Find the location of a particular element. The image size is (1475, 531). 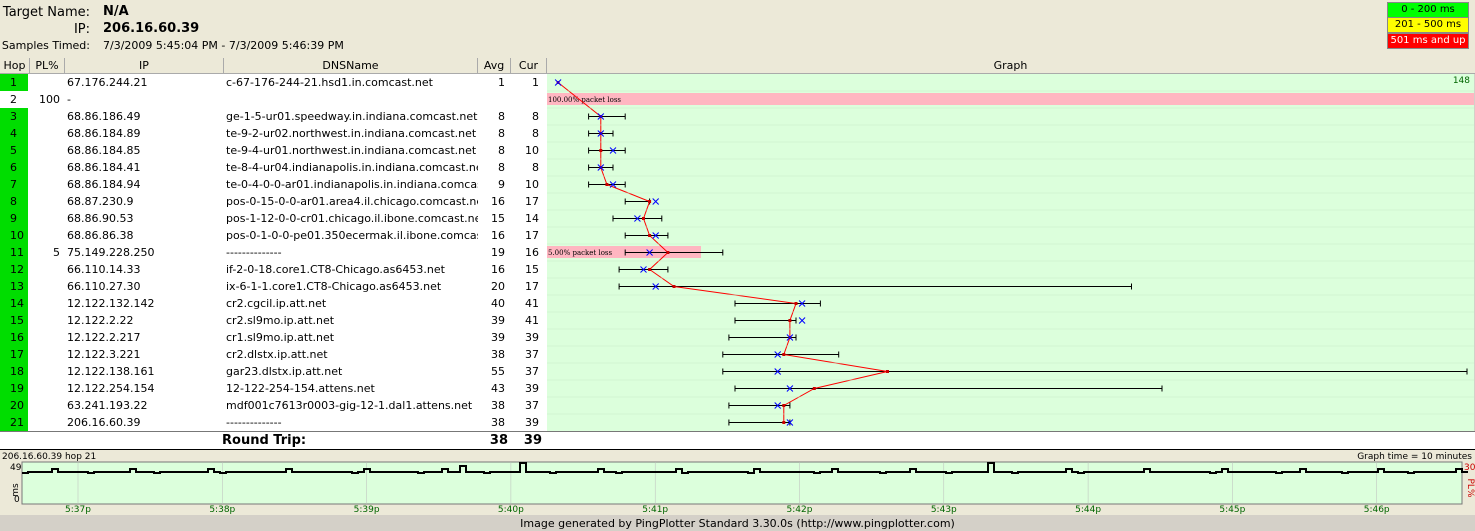

ip-address: 68.86.184.41 is located at coordinates (104, 167).